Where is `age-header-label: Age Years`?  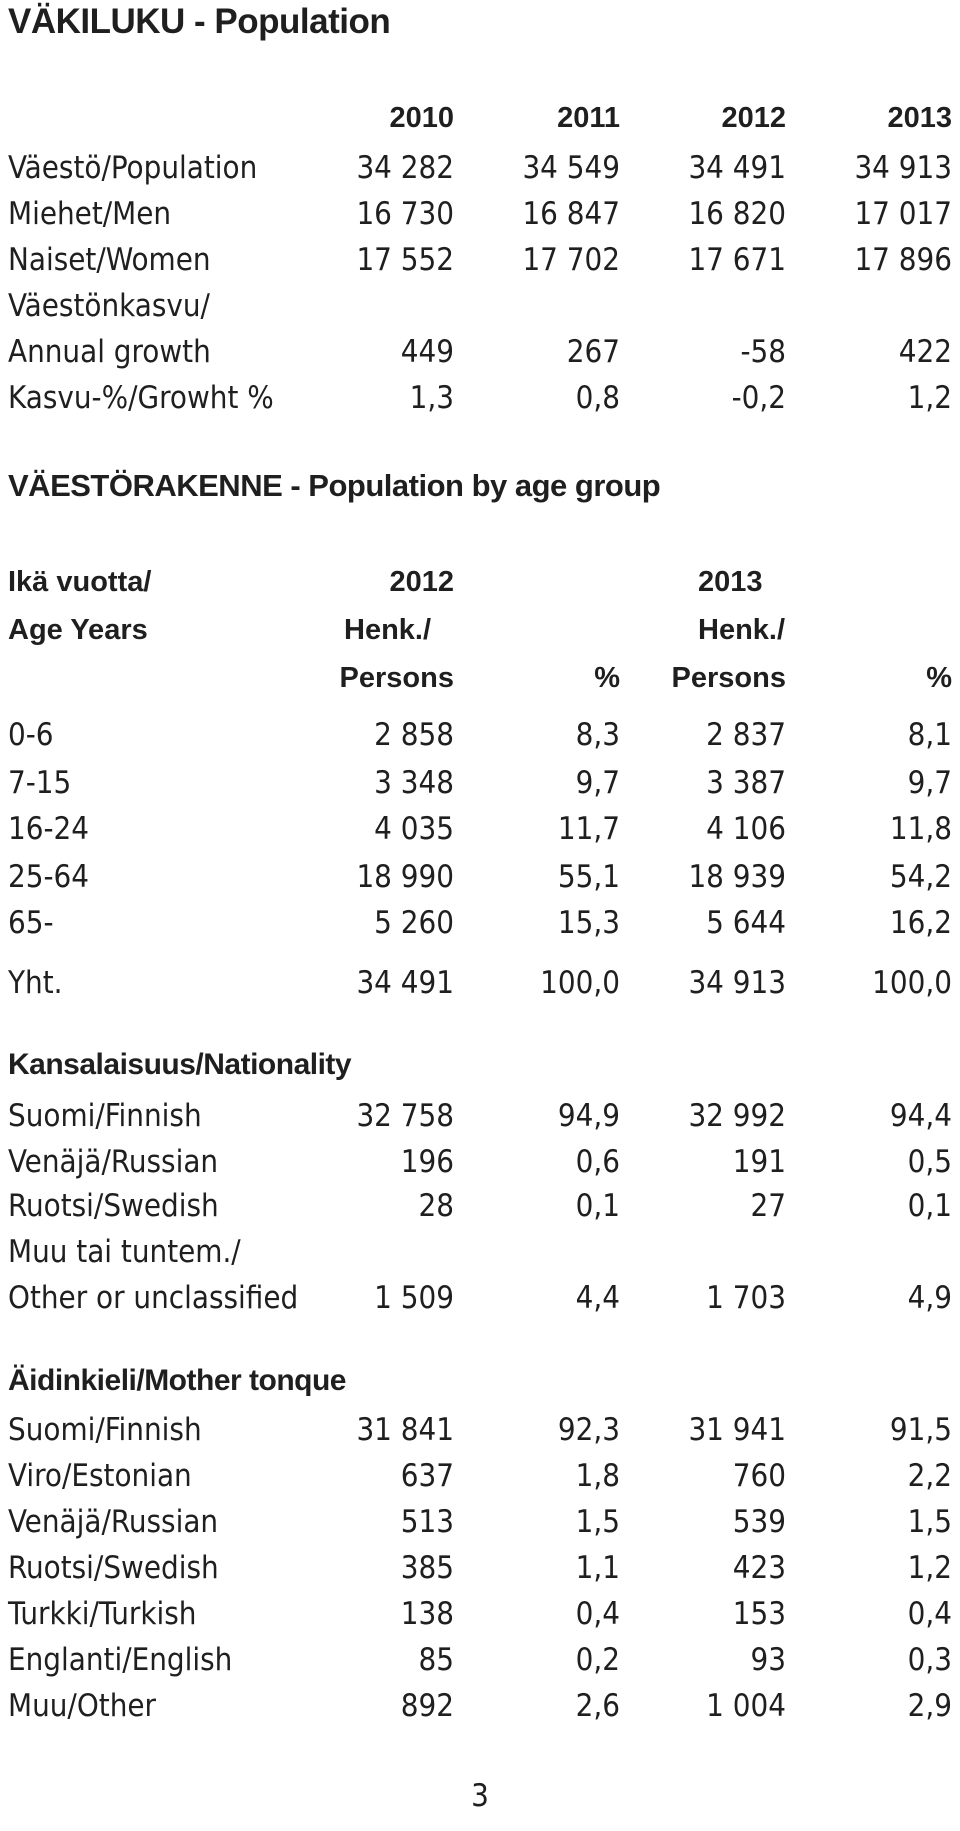
age-header-label: Age Years is located at coordinates (78, 630).